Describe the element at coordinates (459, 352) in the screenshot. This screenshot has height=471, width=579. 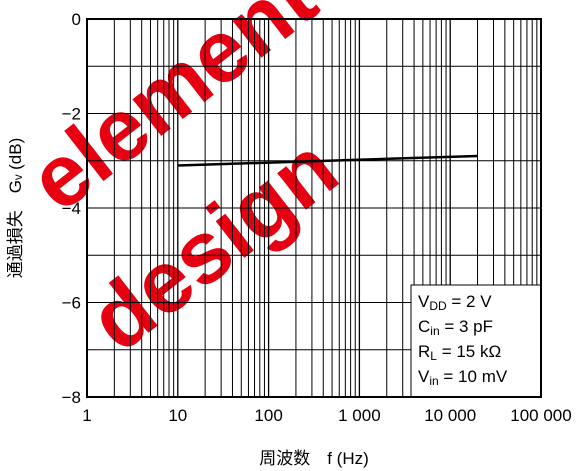
I see `legend-line: RL = 15 kΩ` at that location.